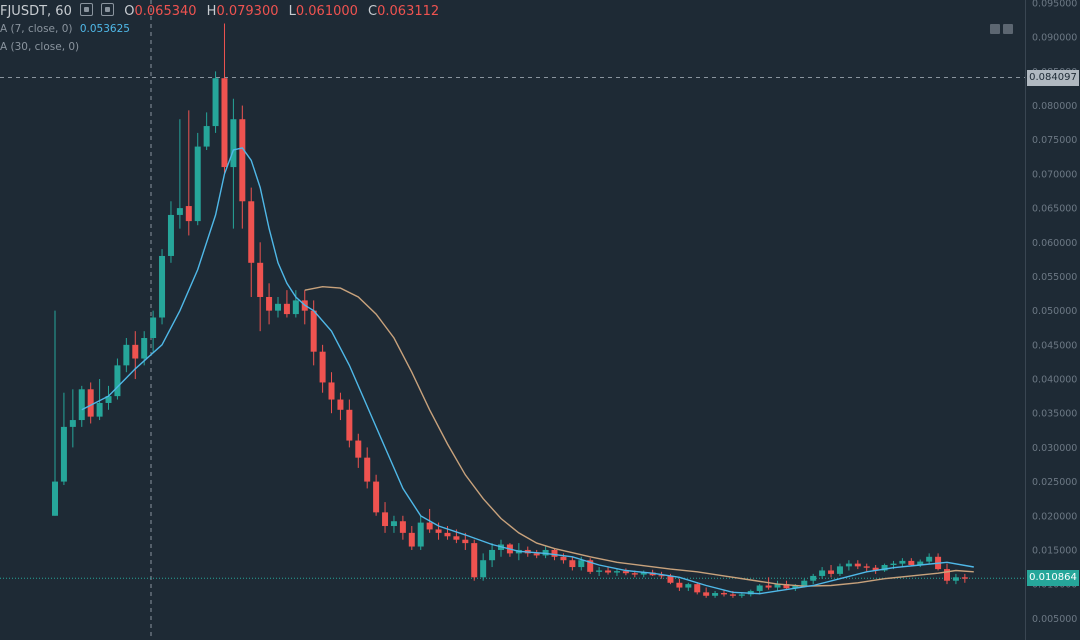 The image size is (1080, 640). Describe the element at coordinates (1054, 106) in the screenshot. I see `y-tick-label: 0.080000` at that location.